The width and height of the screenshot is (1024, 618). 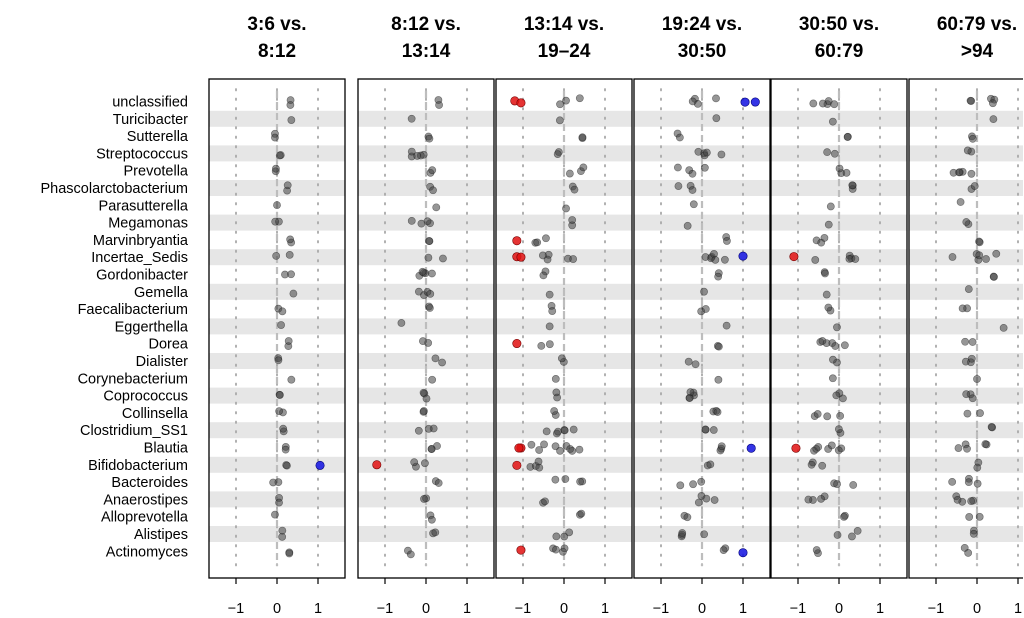 What do you see at coordinates (142, 154) in the screenshot?
I see `genus-label: Streptococcus` at bounding box center [142, 154].